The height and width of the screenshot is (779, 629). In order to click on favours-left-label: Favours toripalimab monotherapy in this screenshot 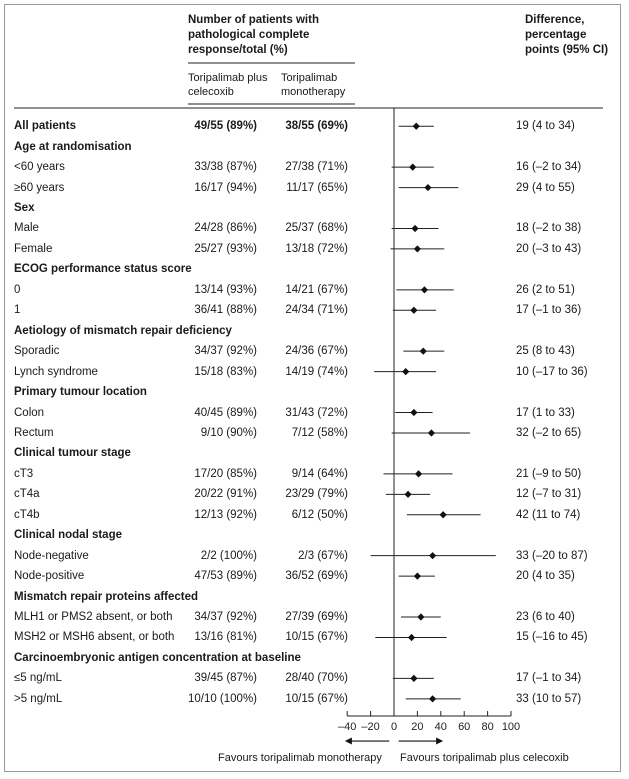, I will do `click(300, 758)`.